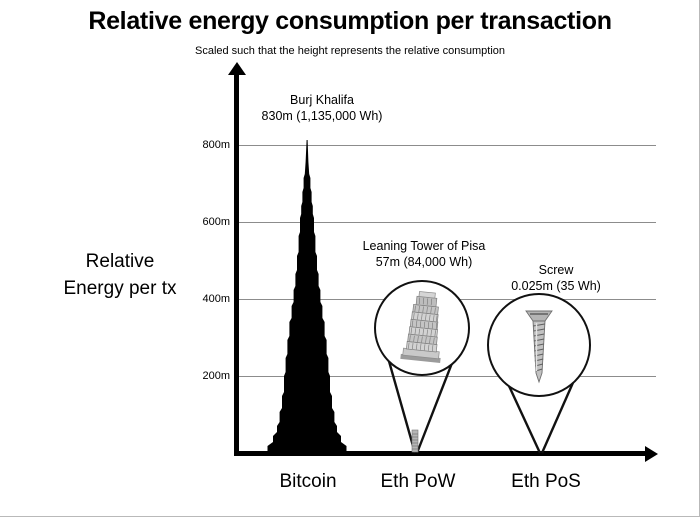 The height and width of the screenshot is (517, 700). What do you see at coordinates (424, 246) in the screenshot?
I see `callout-pisa-title: Leaning Tower of Pisa` at bounding box center [424, 246].